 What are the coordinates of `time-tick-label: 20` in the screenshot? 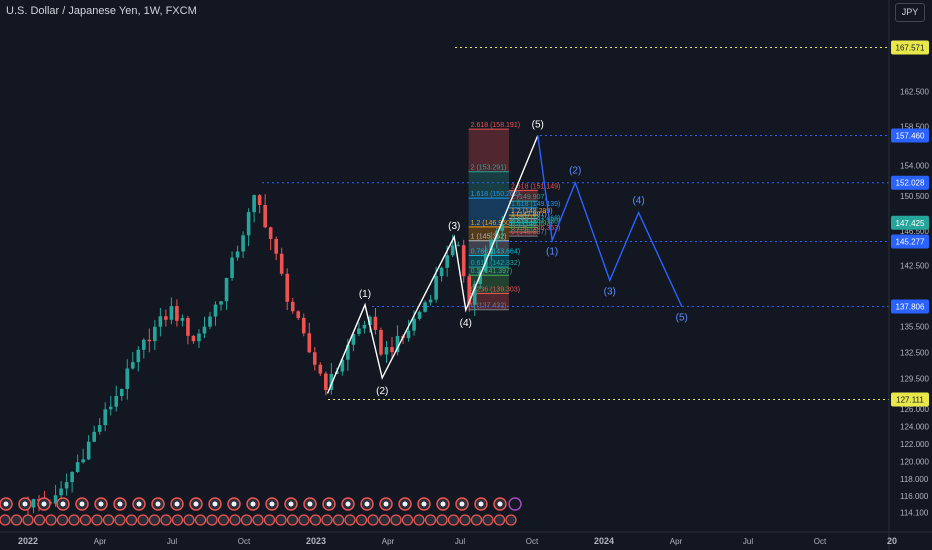 It's located at (892, 541).